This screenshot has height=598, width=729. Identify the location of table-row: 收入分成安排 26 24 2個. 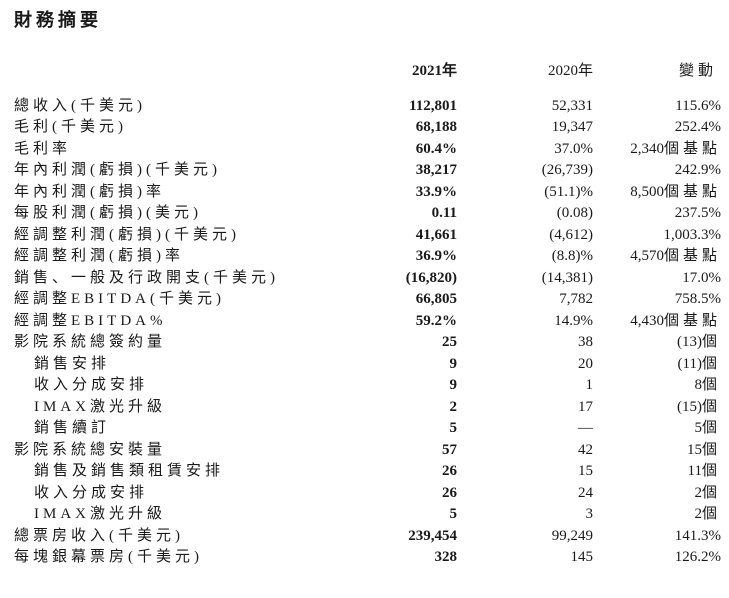
(365, 494).